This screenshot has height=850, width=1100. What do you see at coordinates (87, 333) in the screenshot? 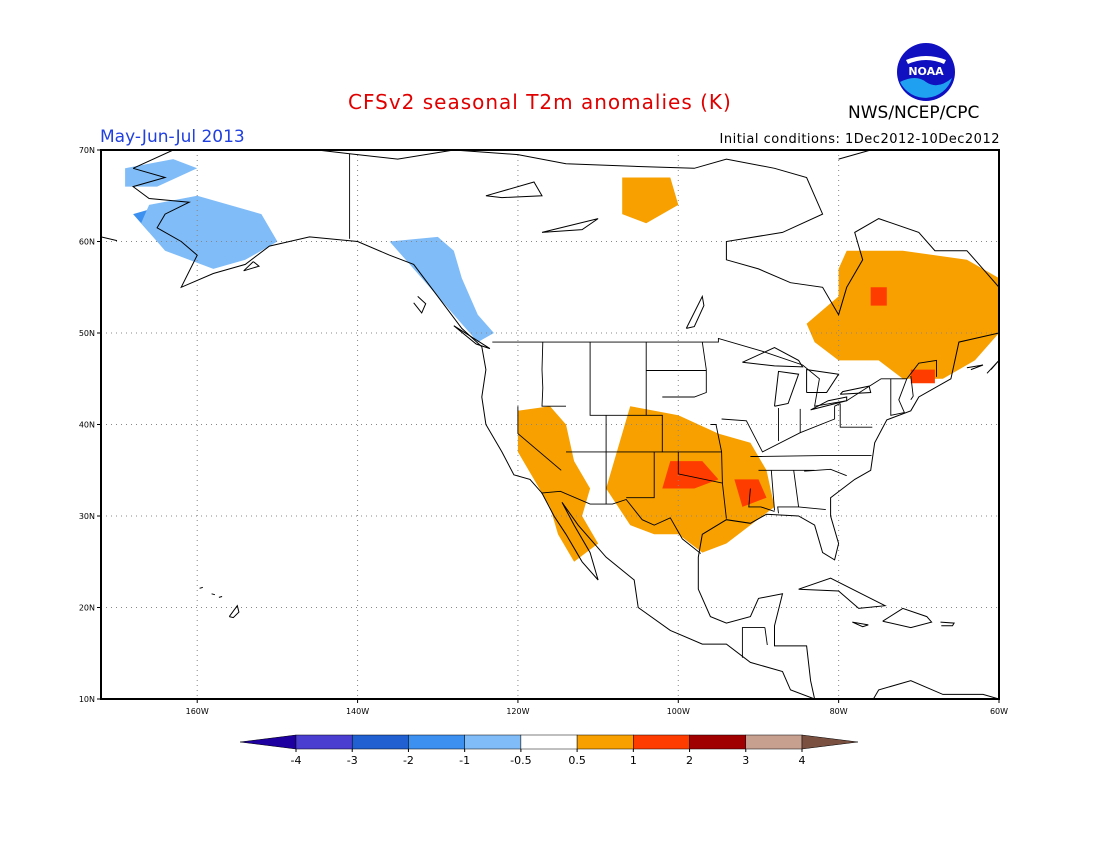
I see `lat-tick-label: 50N` at bounding box center [87, 333].